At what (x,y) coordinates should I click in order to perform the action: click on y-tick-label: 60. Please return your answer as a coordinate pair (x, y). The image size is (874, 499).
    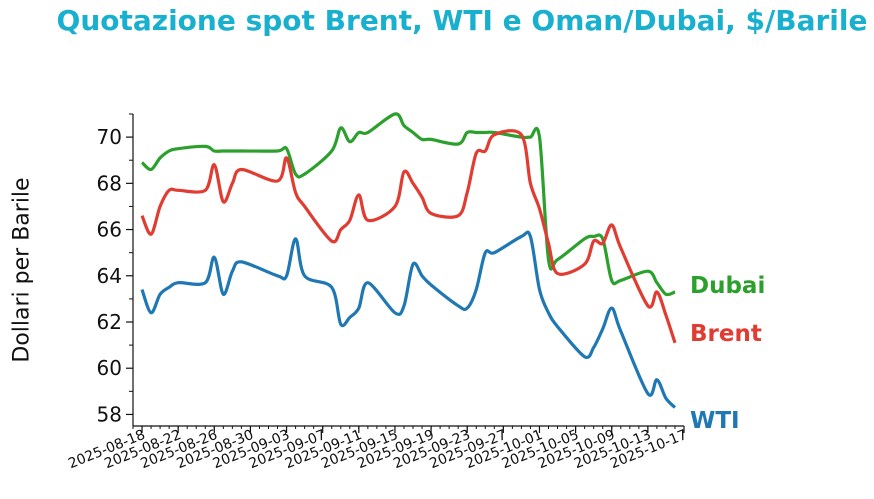
    Looking at the image, I should click on (109, 368).